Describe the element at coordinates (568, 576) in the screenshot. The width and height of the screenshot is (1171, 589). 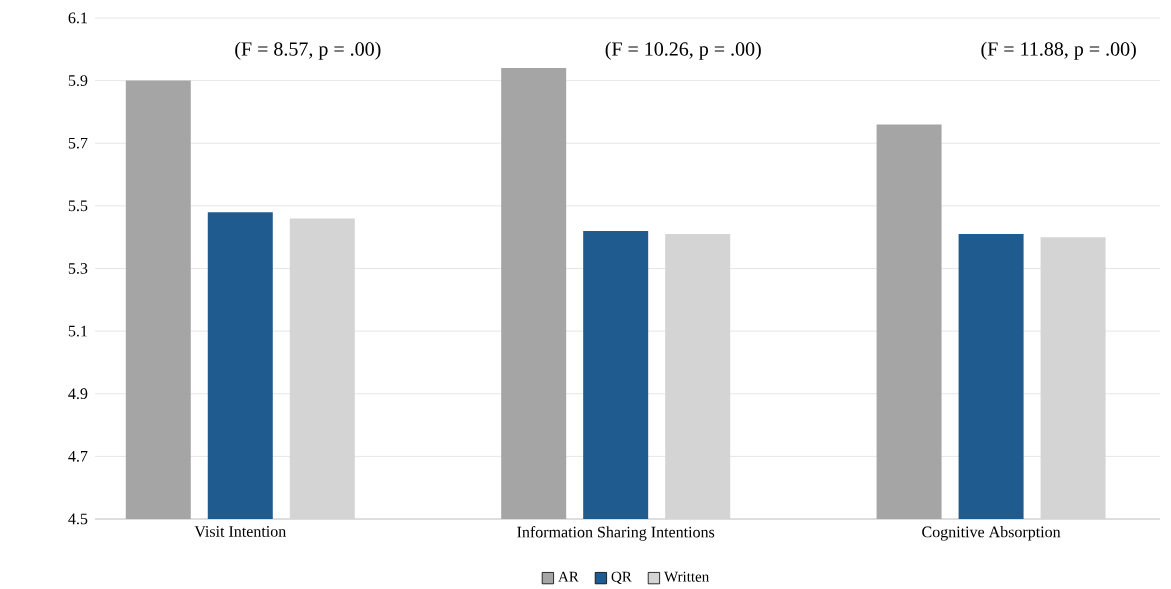
I see `legend-label: AR` at that location.